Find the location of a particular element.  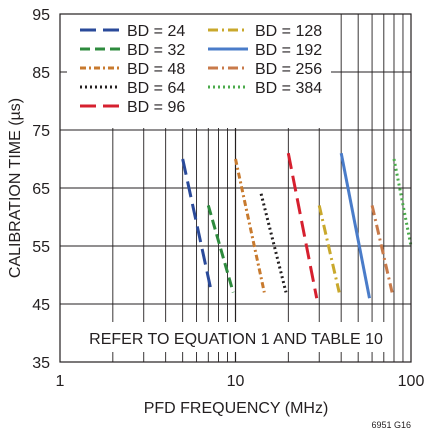

x-tick-label: 1 is located at coordinates (60, 381).